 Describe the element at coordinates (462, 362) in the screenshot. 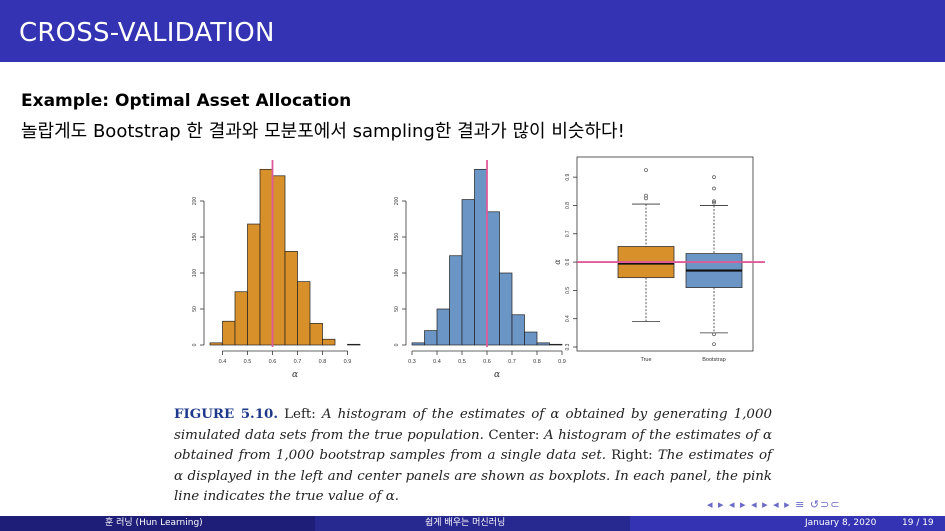

I see `center-hist-xtick-label-2: 0.5` at that location.